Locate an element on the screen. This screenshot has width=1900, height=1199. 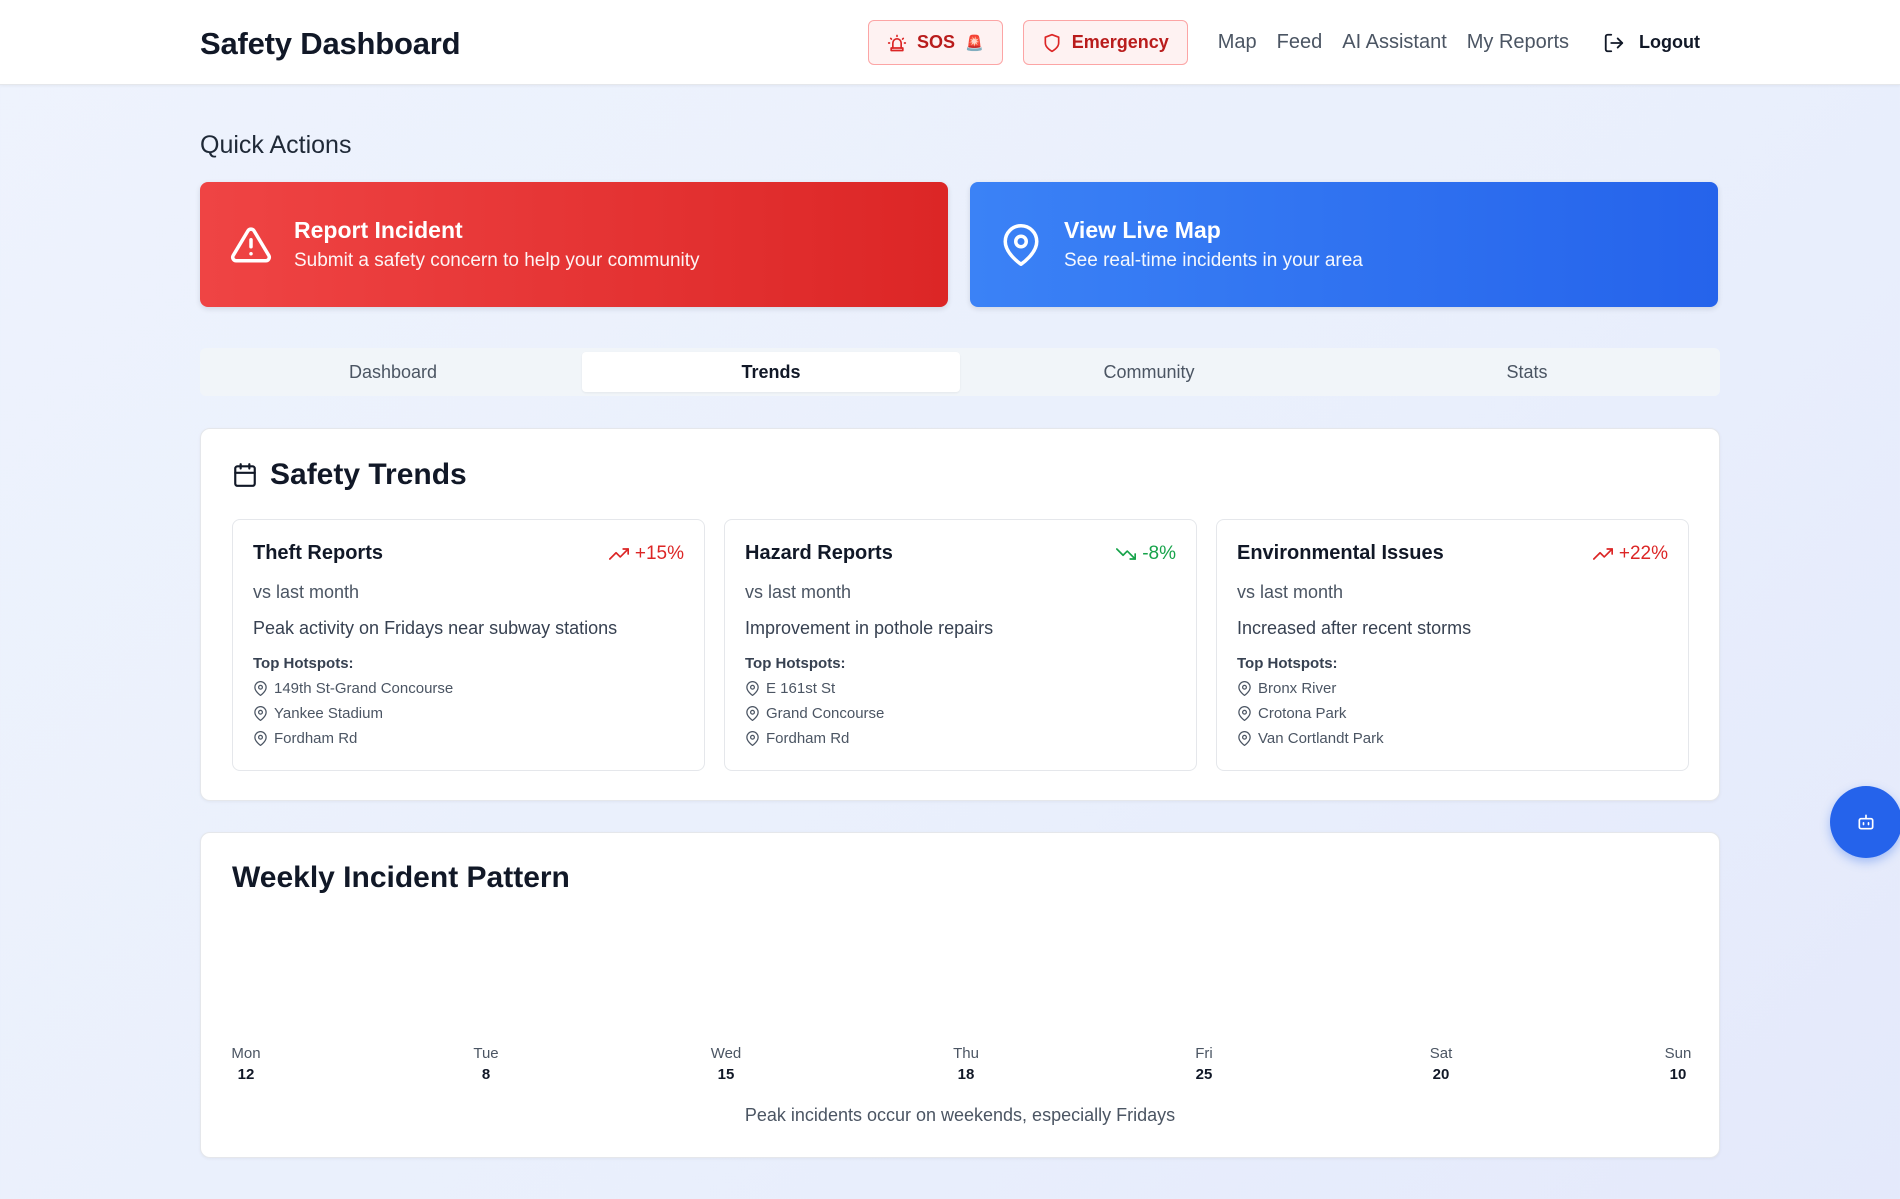
weekday-value: 10 is located at coordinates (1678, 1074).